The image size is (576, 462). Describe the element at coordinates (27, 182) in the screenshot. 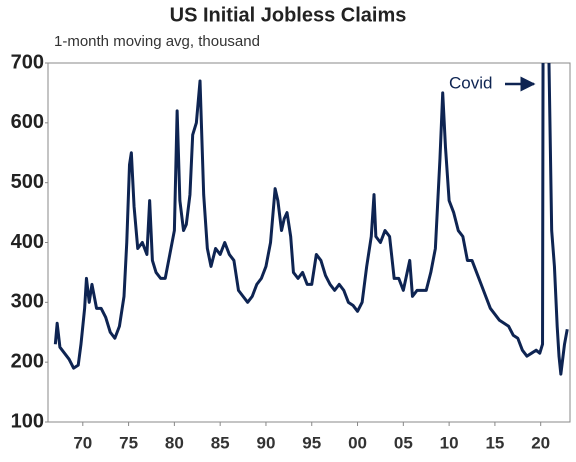

I see `y-tick-label: 500` at that location.